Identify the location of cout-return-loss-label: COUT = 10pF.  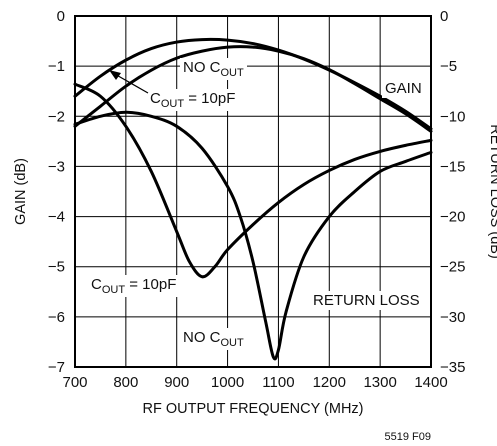
(133, 286).